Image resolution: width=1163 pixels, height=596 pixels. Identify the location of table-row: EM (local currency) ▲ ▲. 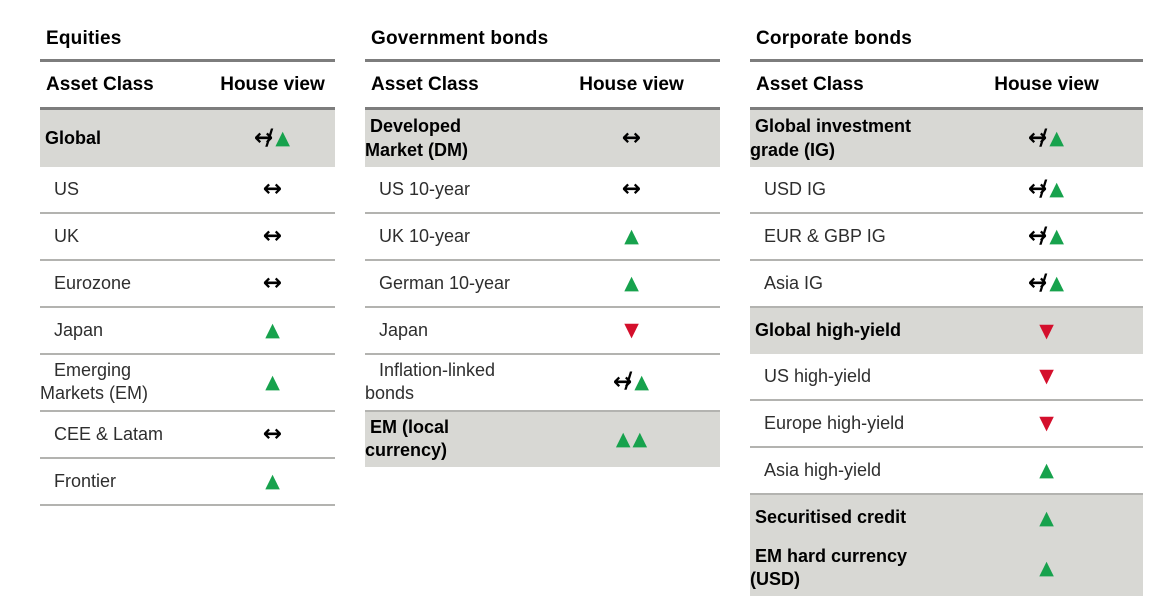
(542, 439).